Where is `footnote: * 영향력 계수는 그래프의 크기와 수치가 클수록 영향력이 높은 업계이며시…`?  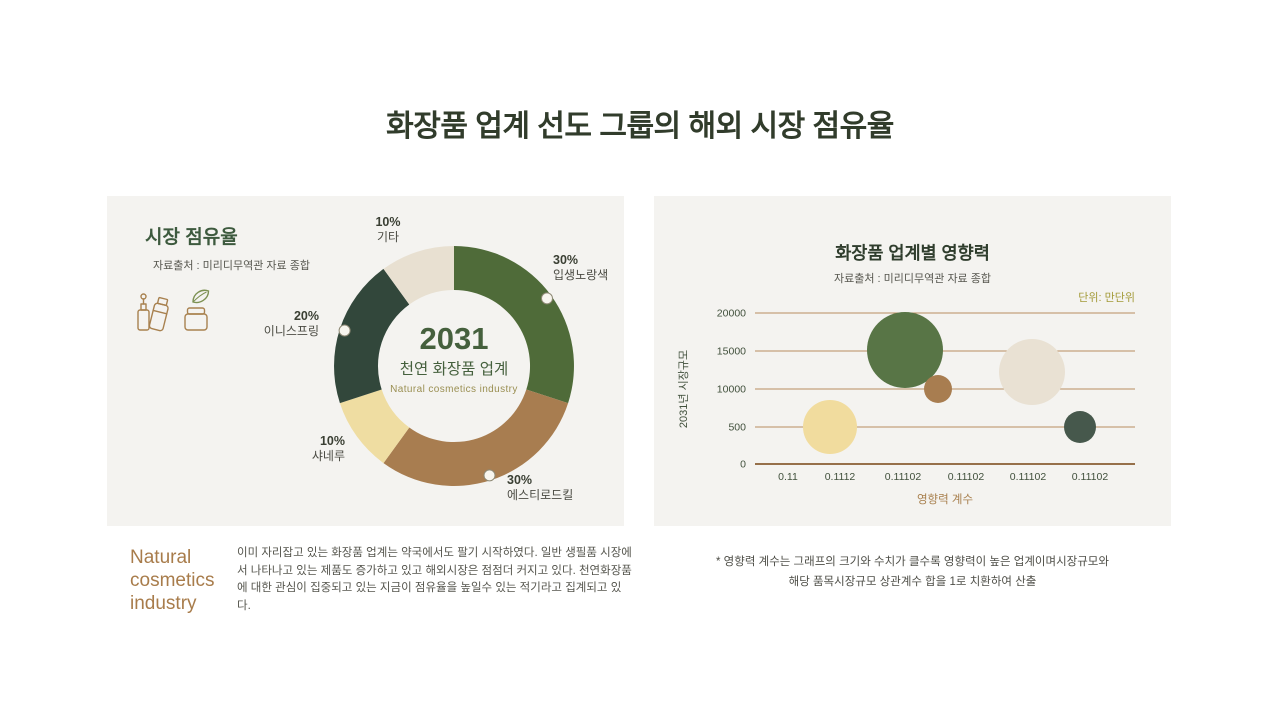 footnote: * 영향력 계수는 그래프의 크기와 수치가 클수록 영향력이 높은 업계이며시… is located at coordinates (912, 572).